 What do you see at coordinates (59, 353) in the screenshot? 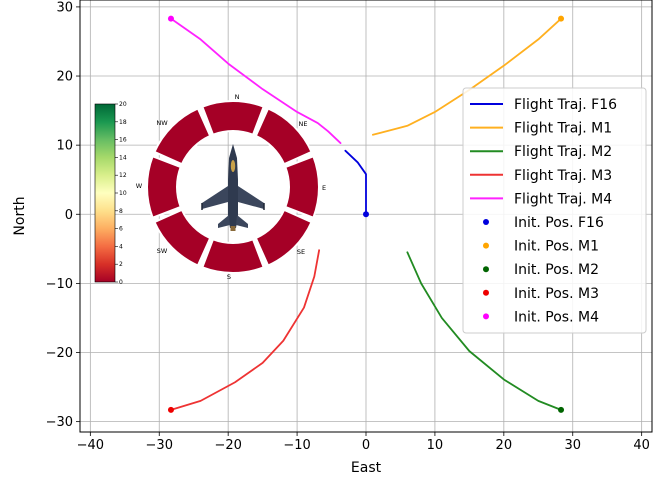
I see `y-tick-label: −20` at bounding box center [59, 353].